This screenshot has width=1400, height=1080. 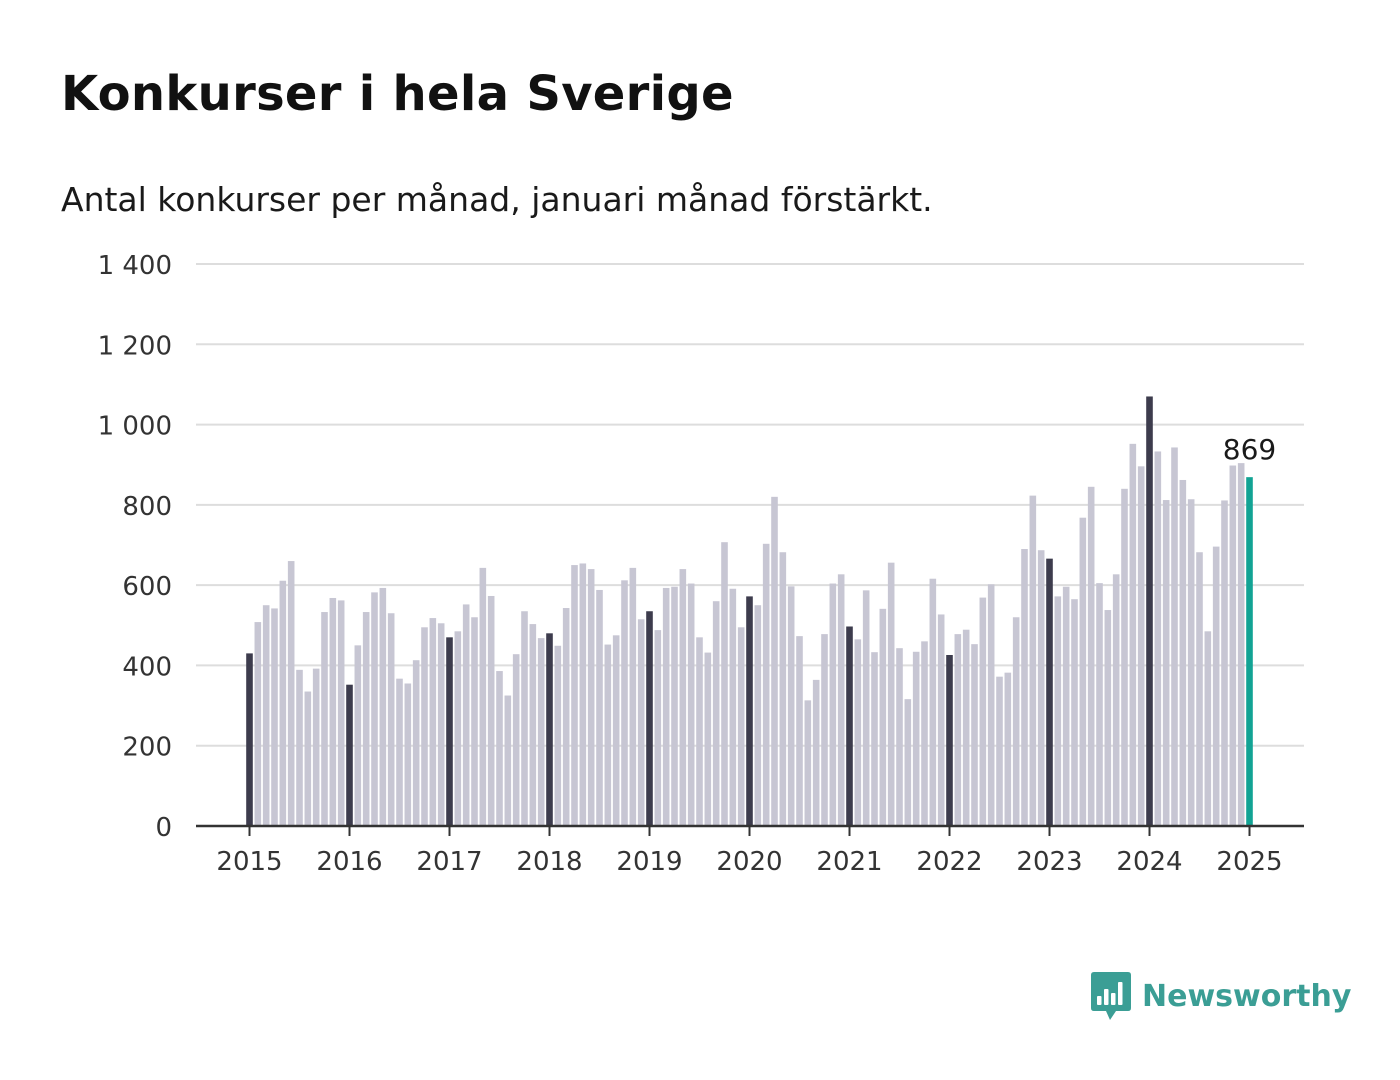 What do you see at coordinates (1111, 996) in the screenshot?
I see `newsworthy-logo-icon` at bounding box center [1111, 996].